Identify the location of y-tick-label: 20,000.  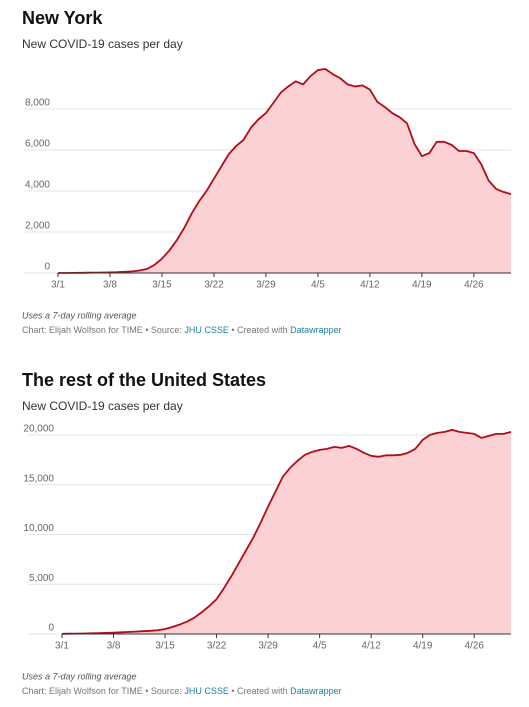
(38, 429).